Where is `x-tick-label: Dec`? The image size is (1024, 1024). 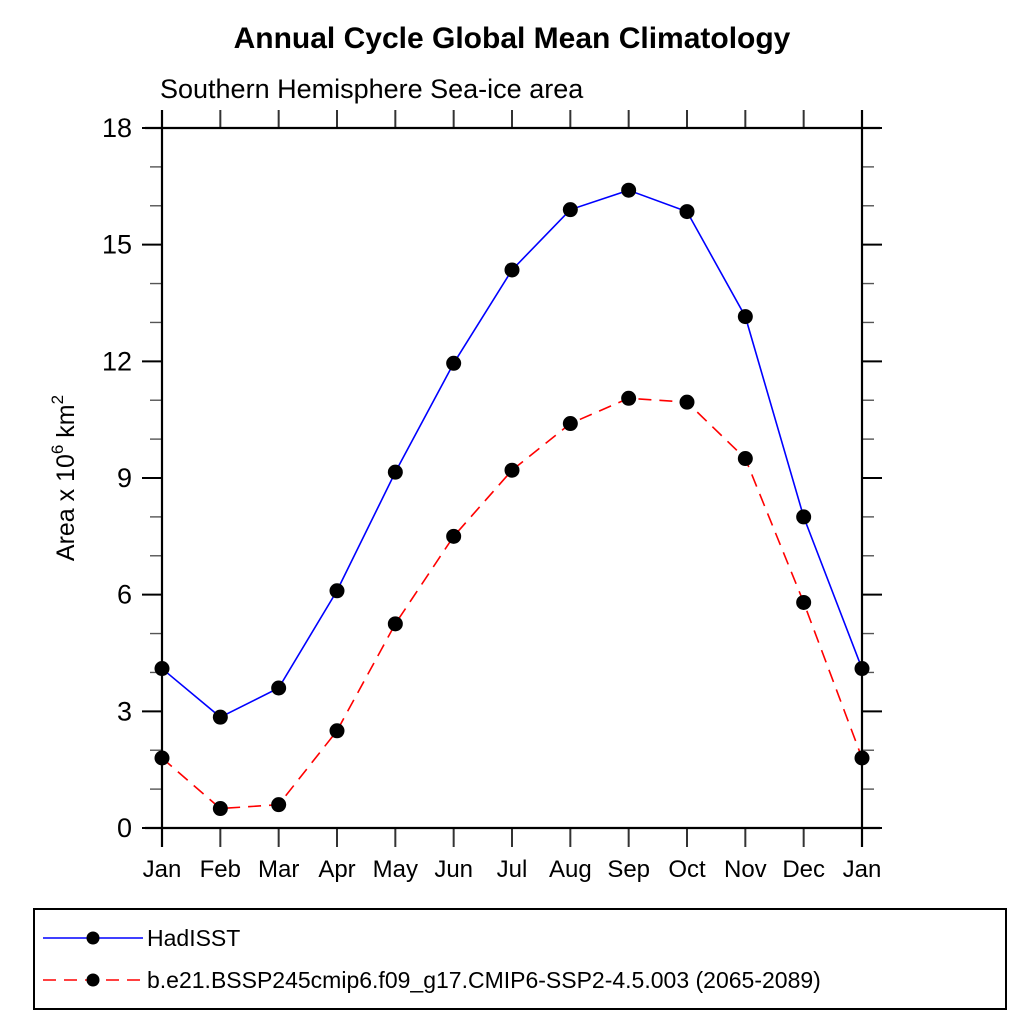 x-tick-label: Dec is located at coordinates (803, 869).